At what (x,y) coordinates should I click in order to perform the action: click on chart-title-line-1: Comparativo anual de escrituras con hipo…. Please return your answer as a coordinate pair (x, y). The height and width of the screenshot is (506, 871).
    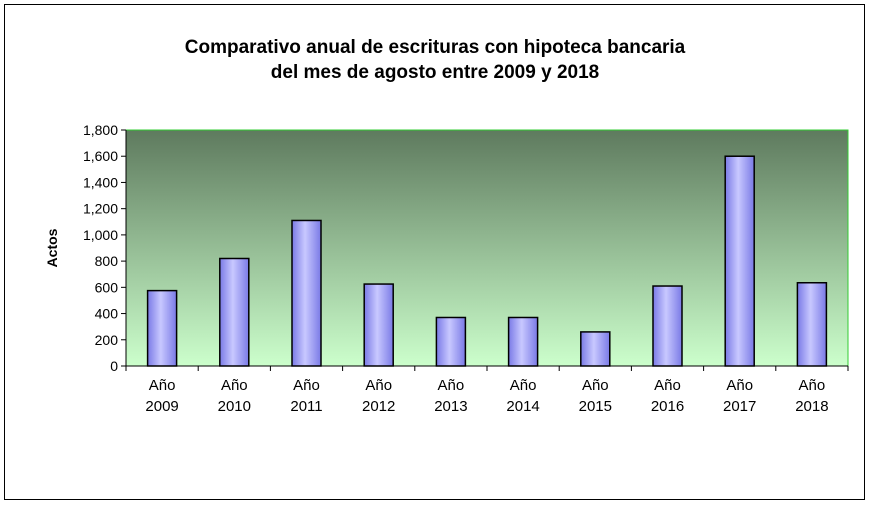
    Looking at the image, I should click on (435, 47).